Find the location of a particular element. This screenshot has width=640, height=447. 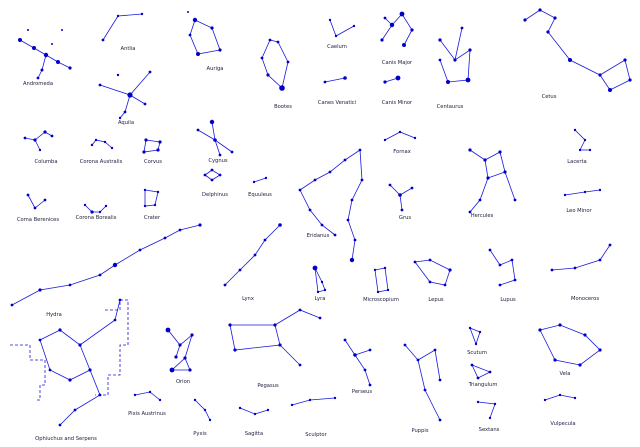

bootes-stars is located at coordinates (275, 64).